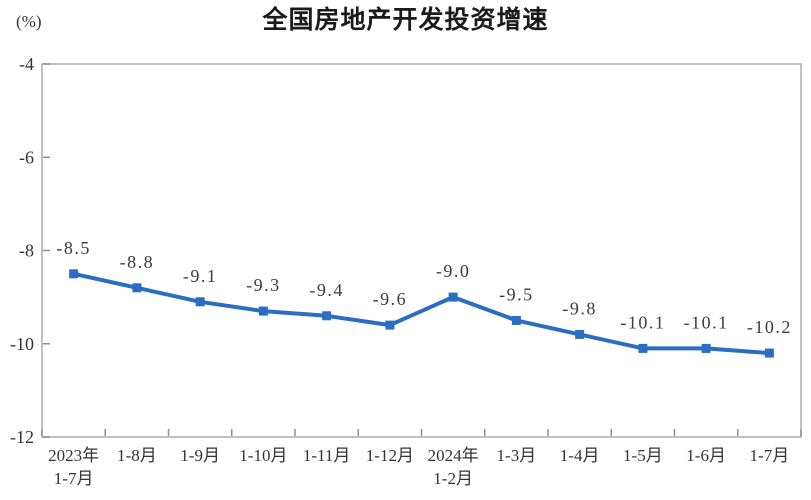 Image resolution: width=811 pixels, height=500 pixels. Describe the element at coordinates (579, 308) in the screenshot. I see `data-point-label: -9.8` at that location.